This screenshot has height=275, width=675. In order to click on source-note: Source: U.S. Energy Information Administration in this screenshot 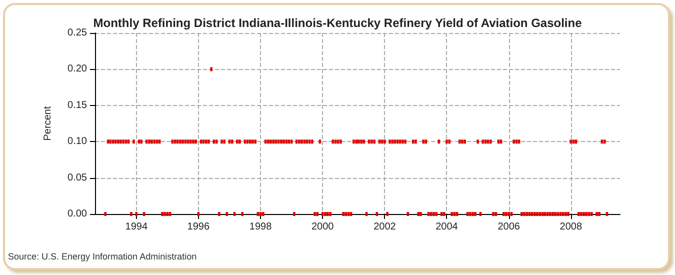, I will do `click(102, 257)`.